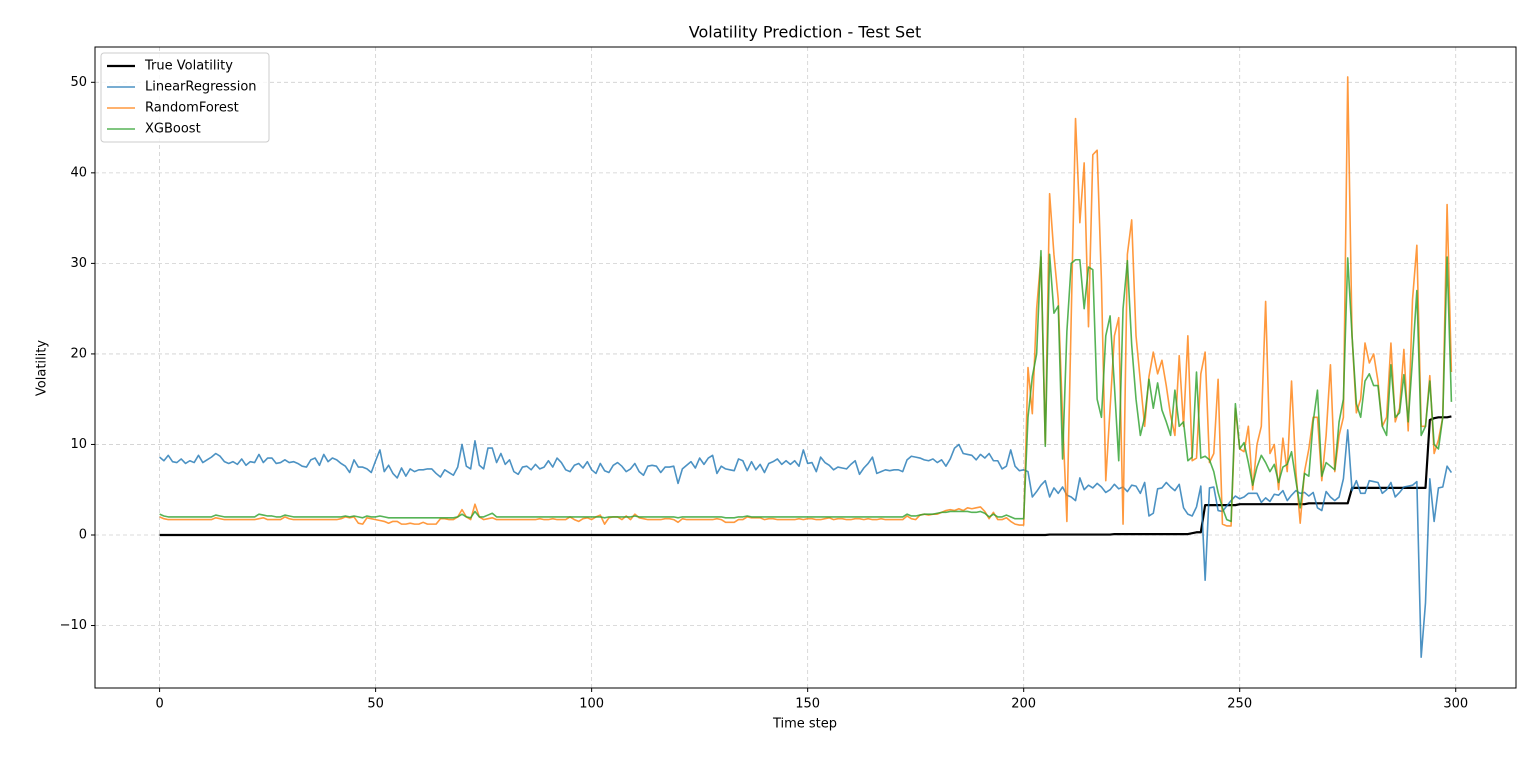  I want to click on y-tick-label: 40, so click(78, 172).